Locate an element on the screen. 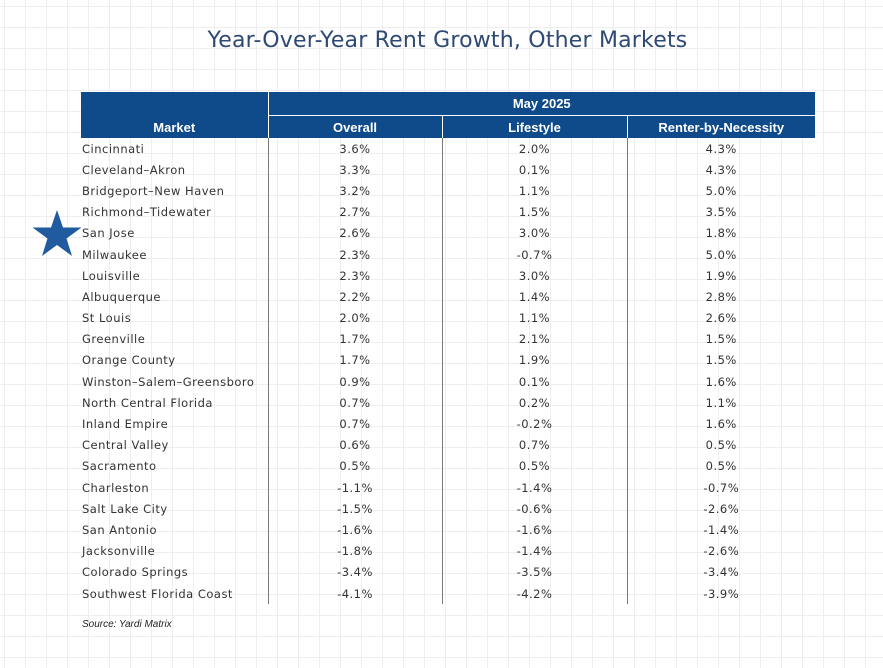  renter-by-necessity-cell: 3.5% is located at coordinates (721, 212).